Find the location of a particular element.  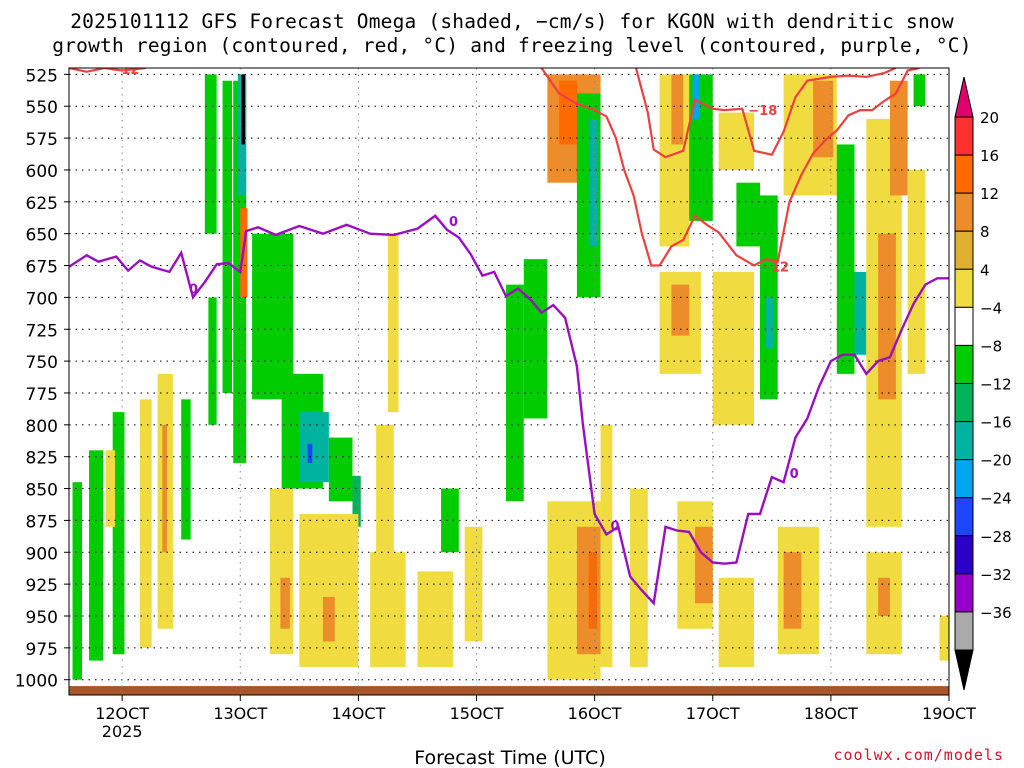

dgz-contour-label: −12 is located at coordinates (124, 70).